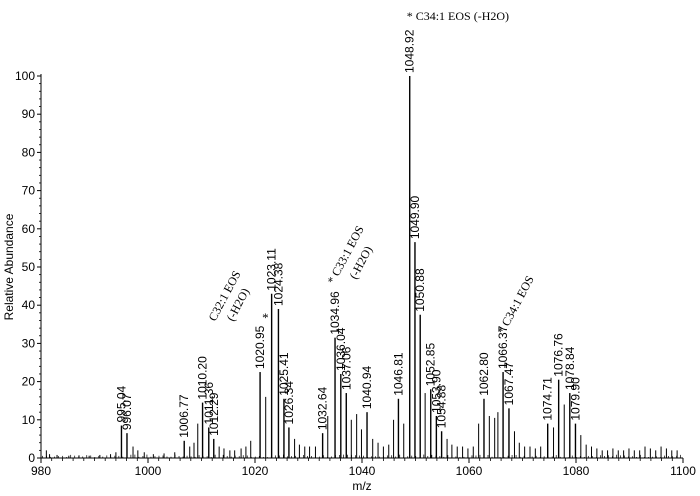  Describe the element at coordinates (515, 304) in the screenshot. I see `annotation-label: * C34:1 EOS` at that location.